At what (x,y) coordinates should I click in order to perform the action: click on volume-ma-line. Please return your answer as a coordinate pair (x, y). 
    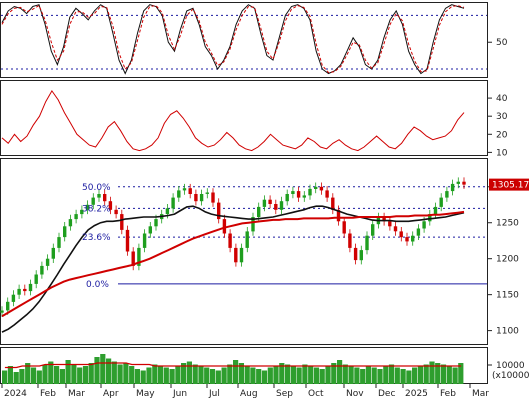
    Looking at the image, I should click on (233, 365).